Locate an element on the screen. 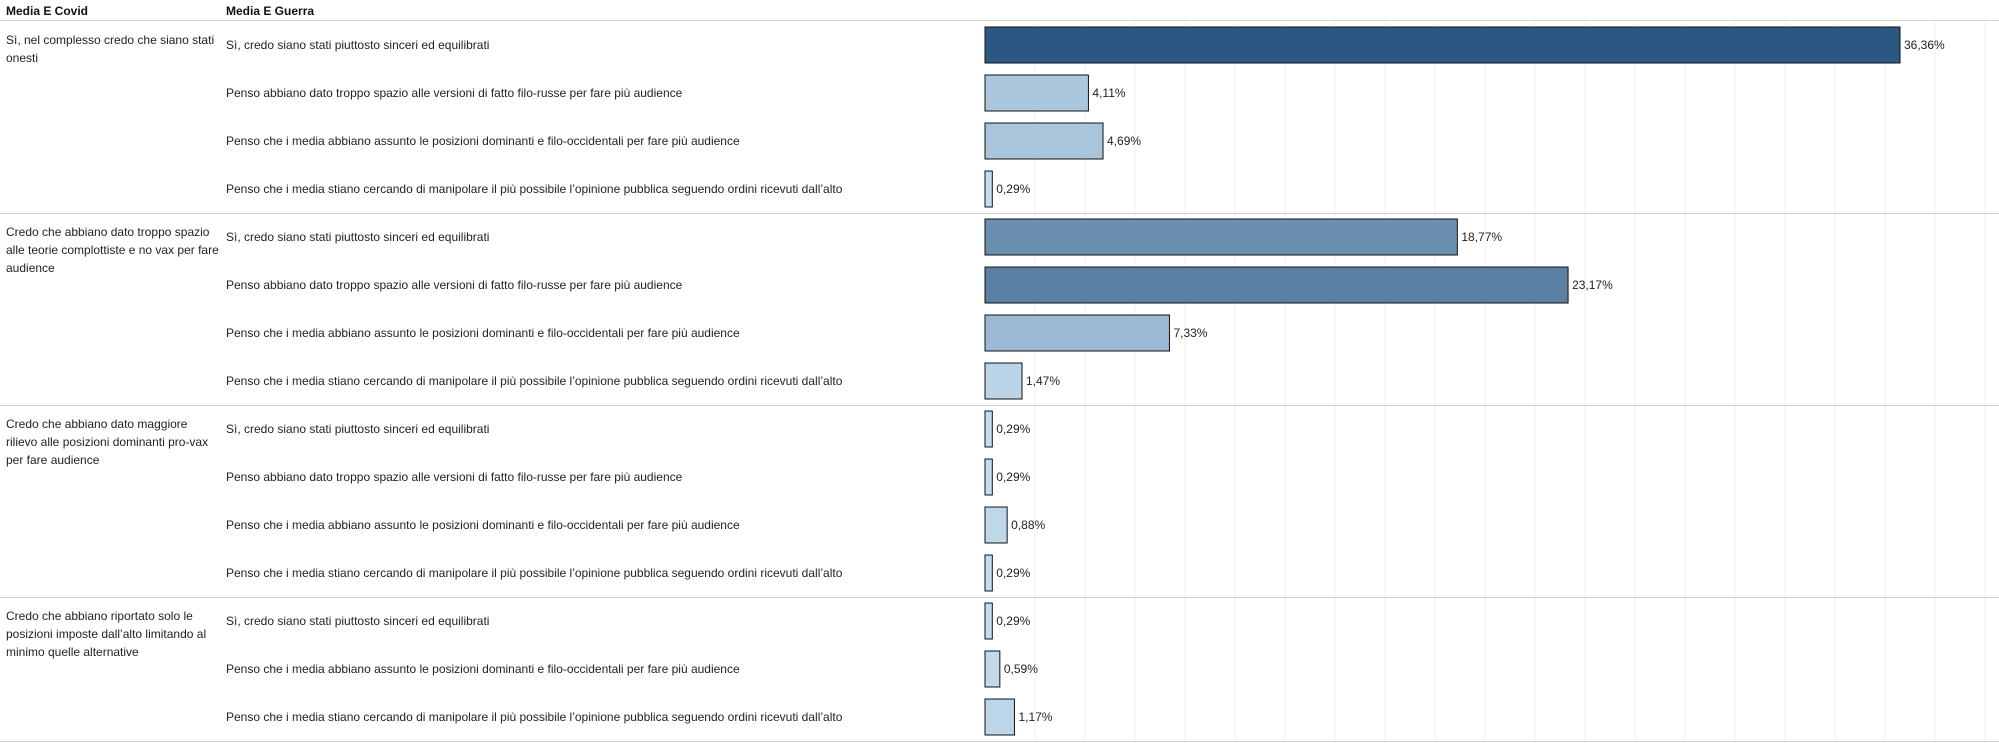 The width and height of the screenshot is (1999, 743). column-header-media-guerra: Media E Guerra is located at coordinates (270, 11).